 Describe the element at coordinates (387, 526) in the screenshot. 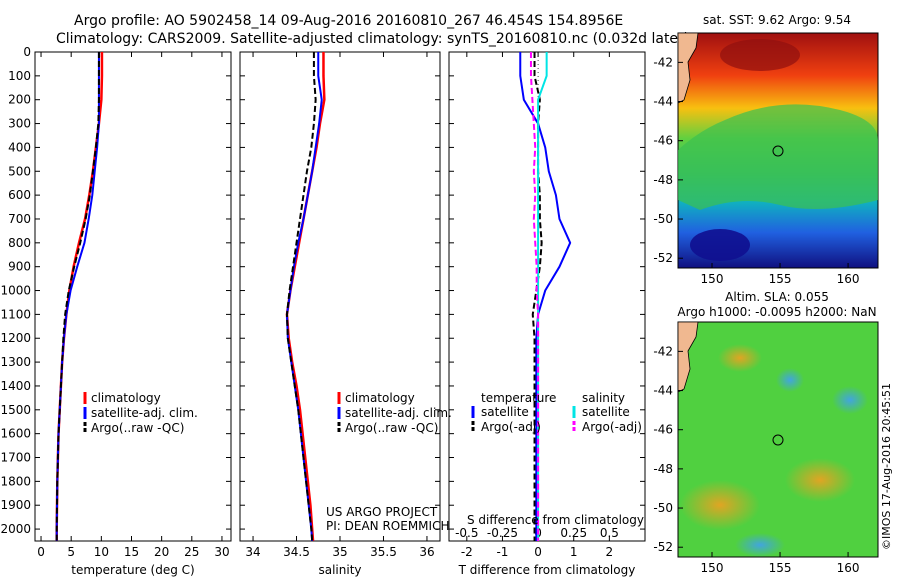

I see `pi-annotation: PI: DEAN ROEMMICH` at that location.